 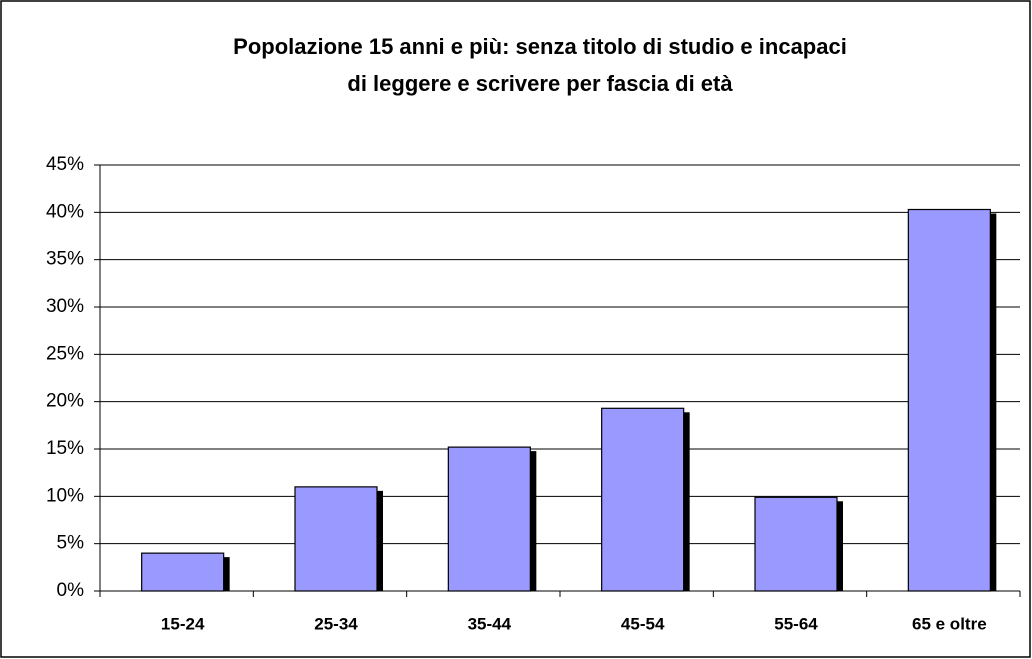 I want to click on x-tick-label: 55-64, so click(x=796, y=623).